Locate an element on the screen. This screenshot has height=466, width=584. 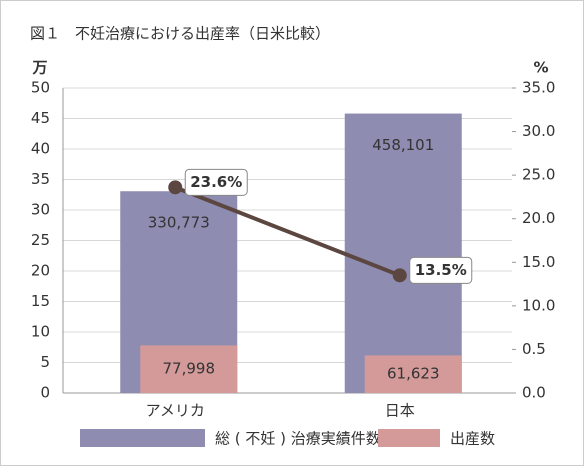
y-tick-label: 20 is located at coordinates (40, 271).